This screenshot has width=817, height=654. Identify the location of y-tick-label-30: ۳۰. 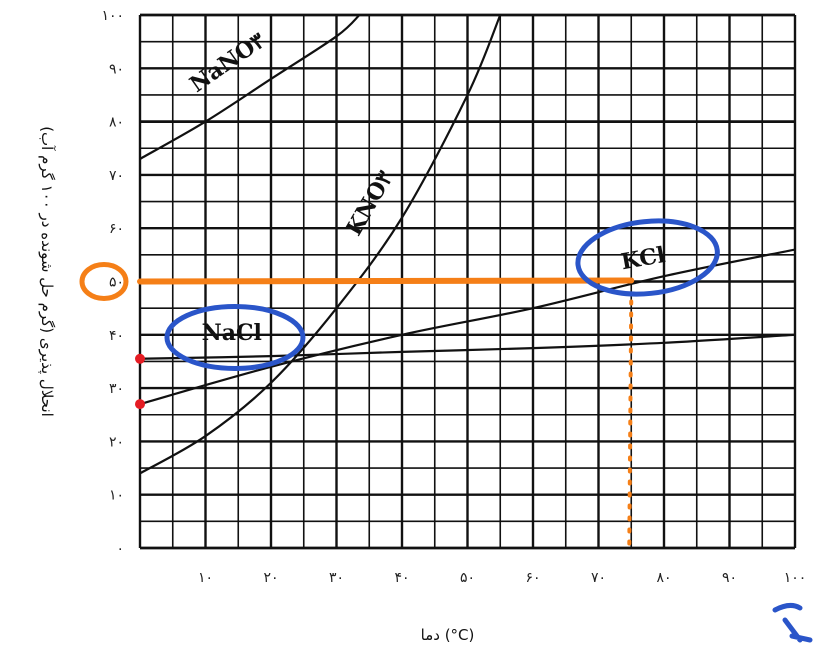
(116, 389).